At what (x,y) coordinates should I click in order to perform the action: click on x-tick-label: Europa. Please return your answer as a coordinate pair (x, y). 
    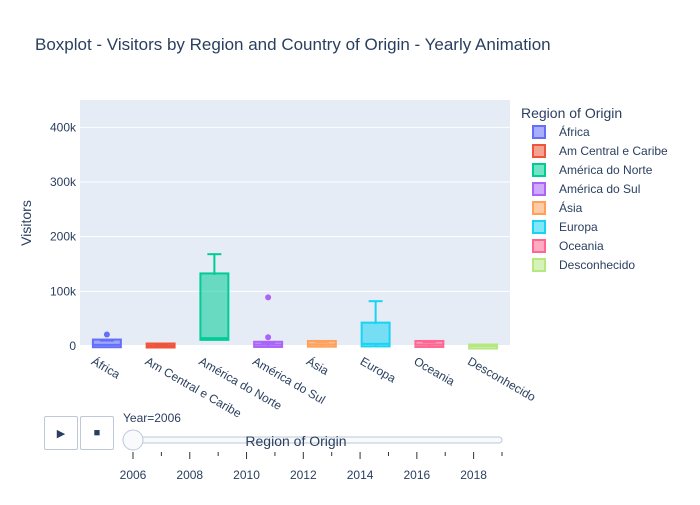
    Looking at the image, I should click on (378, 370).